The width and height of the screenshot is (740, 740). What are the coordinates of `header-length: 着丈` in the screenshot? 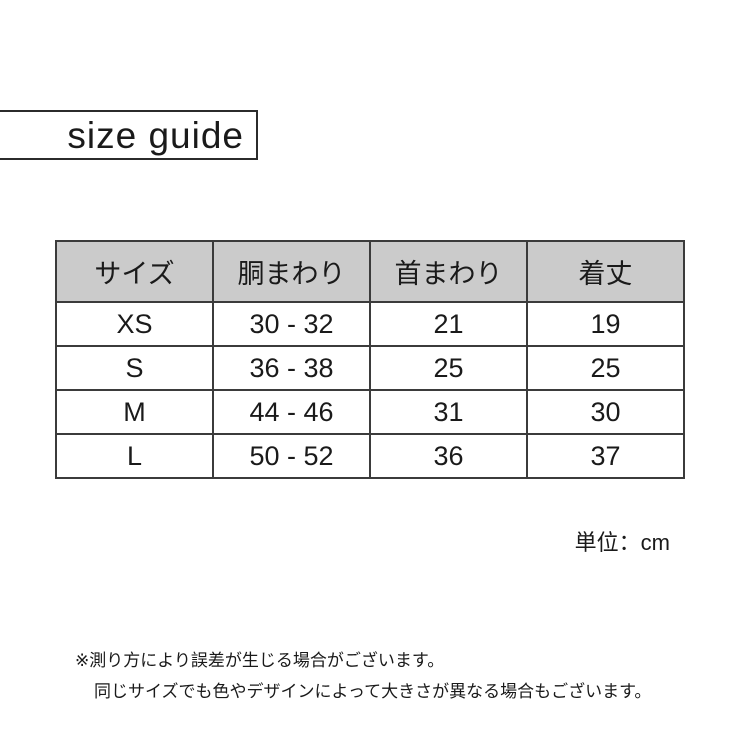 It's located at (605, 271).